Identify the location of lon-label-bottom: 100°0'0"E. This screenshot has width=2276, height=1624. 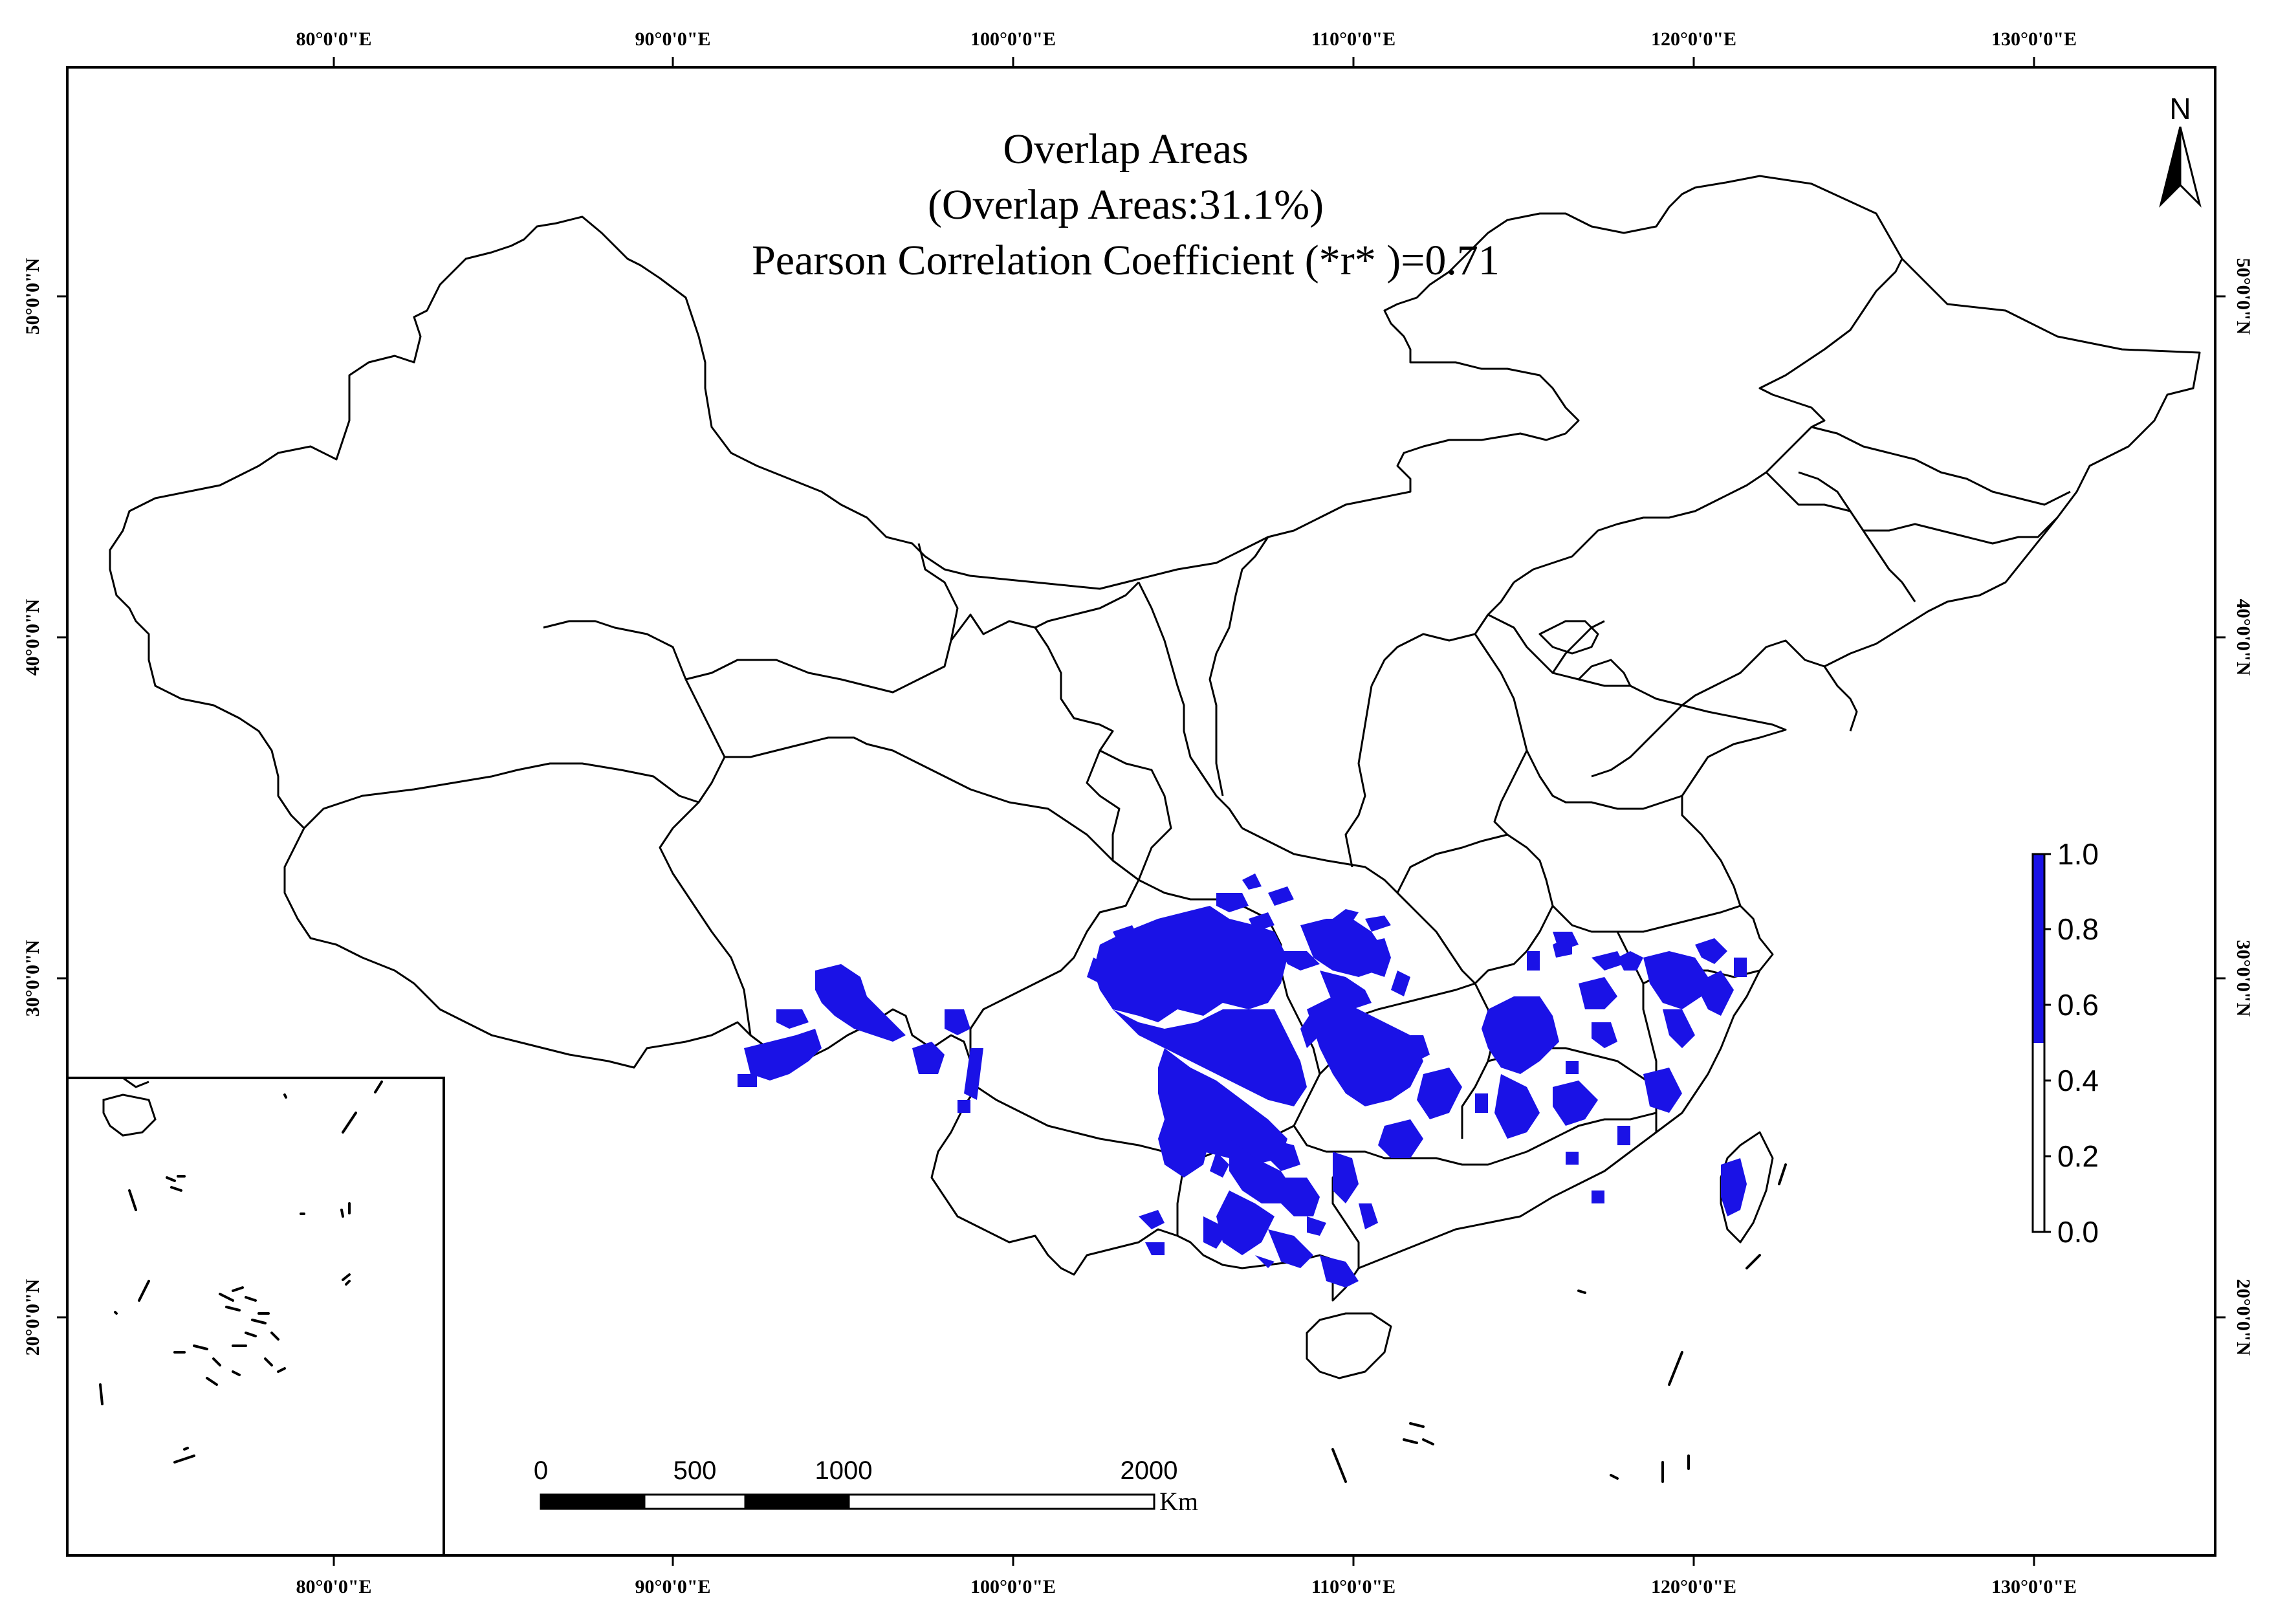
(1013, 1586).